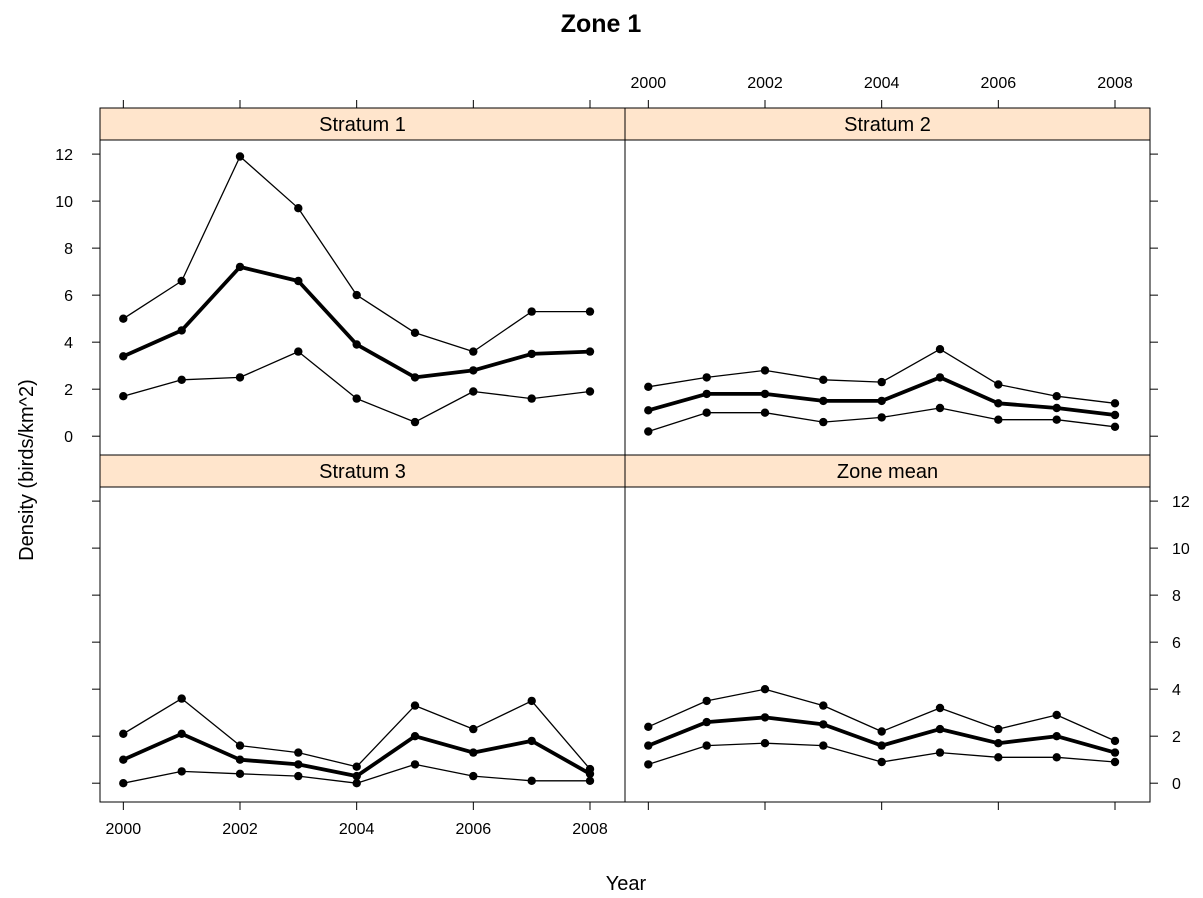 The width and height of the screenshot is (1203, 898). Describe the element at coordinates (240, 377) in the screenshot. I see `point-lower-stratum-1-2002` at that location.